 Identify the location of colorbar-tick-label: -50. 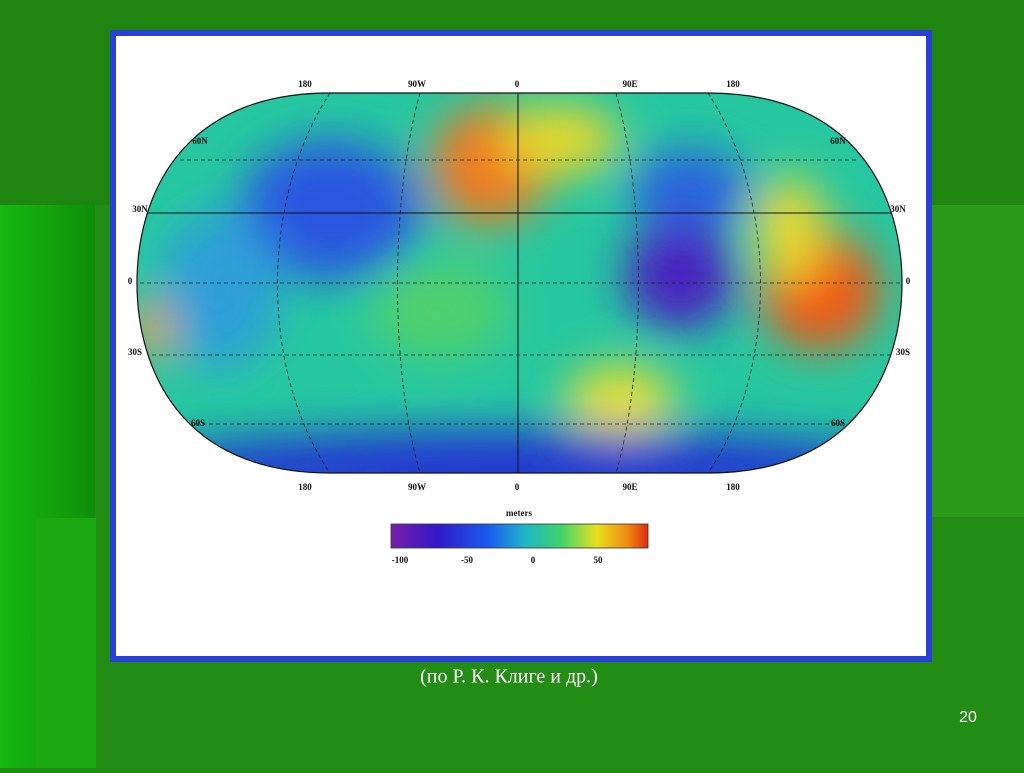
(467, 560).